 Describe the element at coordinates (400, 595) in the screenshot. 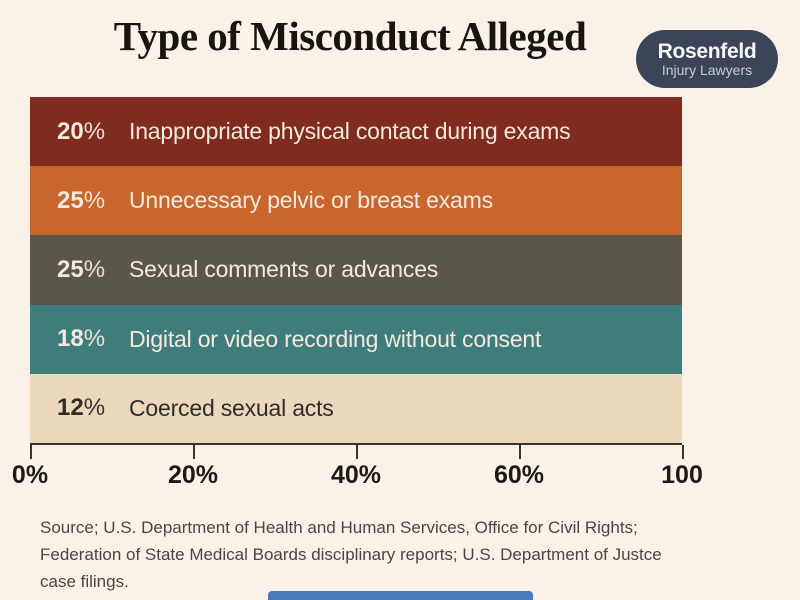

I see `bottom-accent-bar` at that location.